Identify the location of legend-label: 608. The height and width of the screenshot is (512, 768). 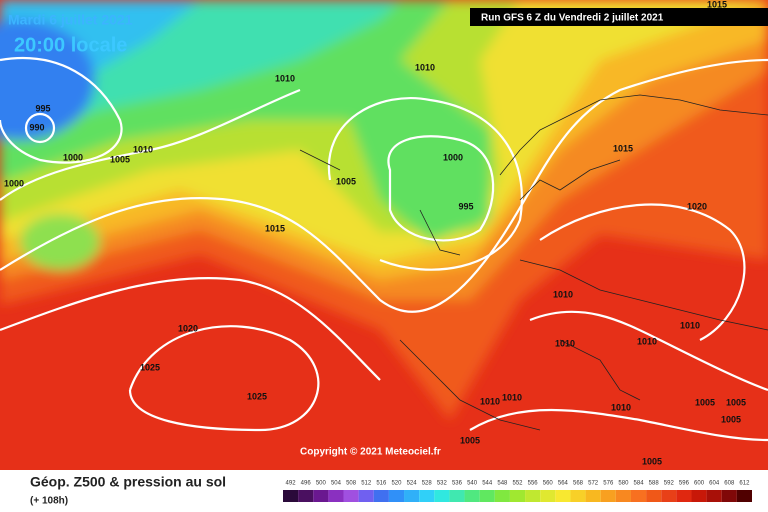
(729, 484).